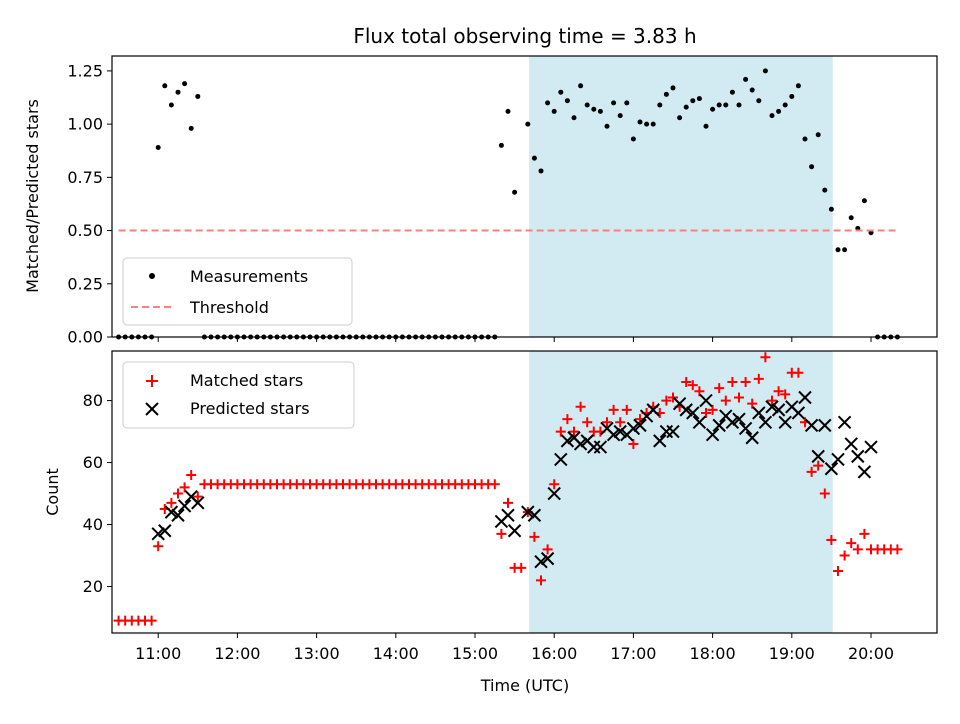 The width and height of the screenshot is (960, 724). What do you see at coordinates (792, 653) in the screenshot?
I see `bottom-xtick-label: 19:00` at bounding box center [792, 653].